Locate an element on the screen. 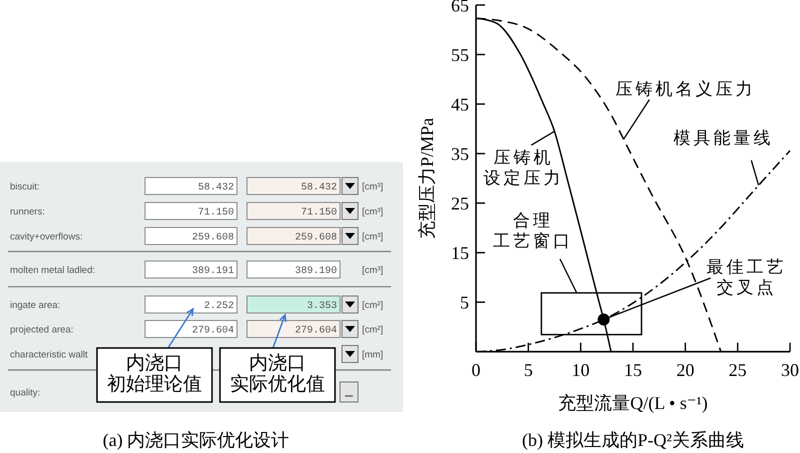 The image size is (800, 453). x-tick-label: 25 is located at coordinates (737, 370).